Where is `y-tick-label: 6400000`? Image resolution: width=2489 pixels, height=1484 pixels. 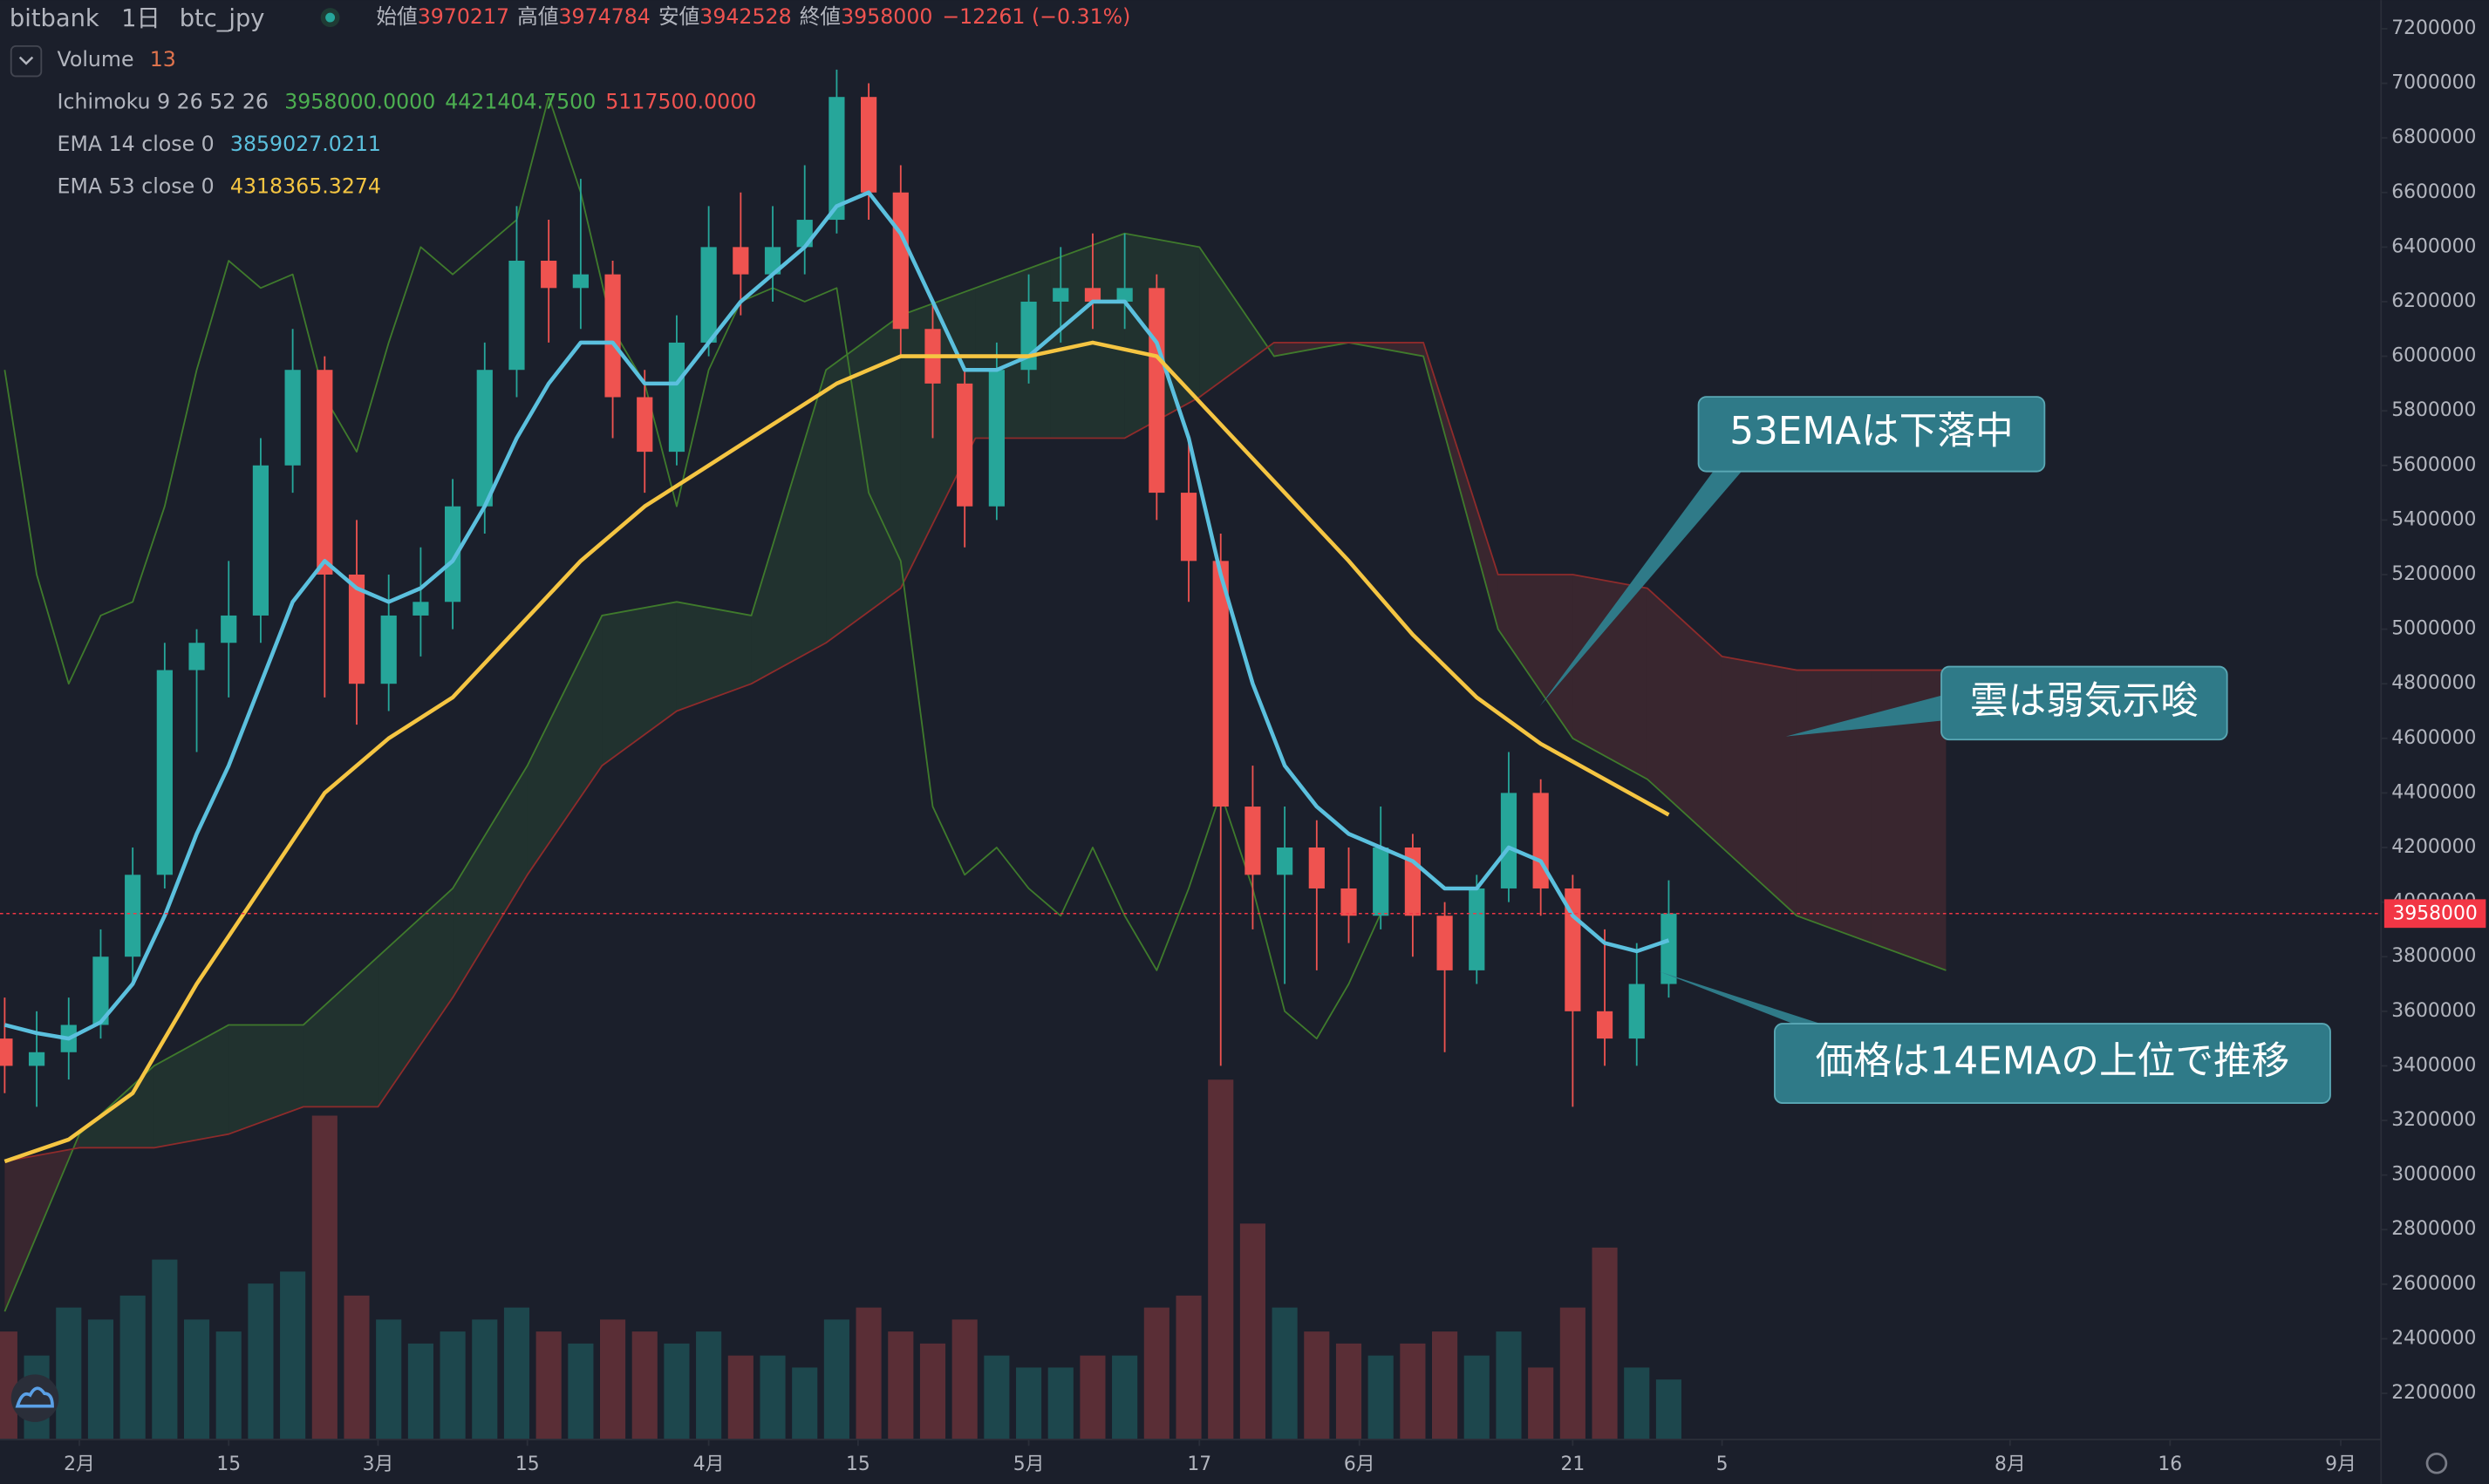
y-tick-label: 6400000 is located at coordinates (2433, 246).